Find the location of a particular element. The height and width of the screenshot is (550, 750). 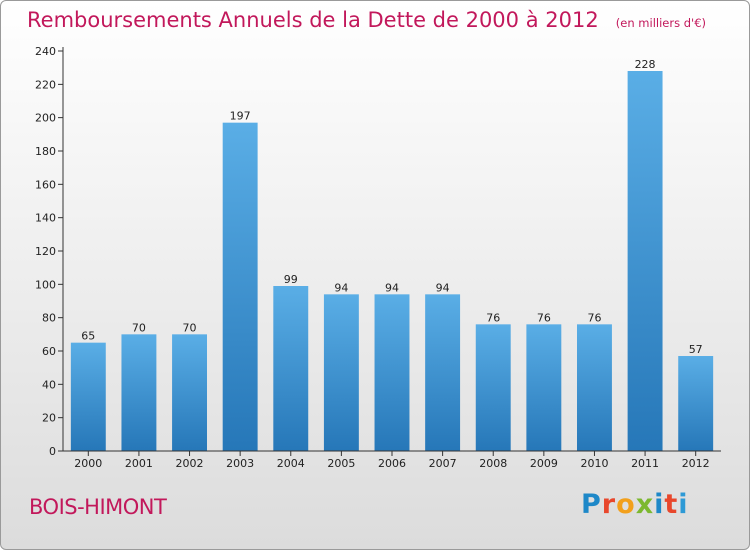

data-label-2003: 197 is located at coordinates (240, 116).